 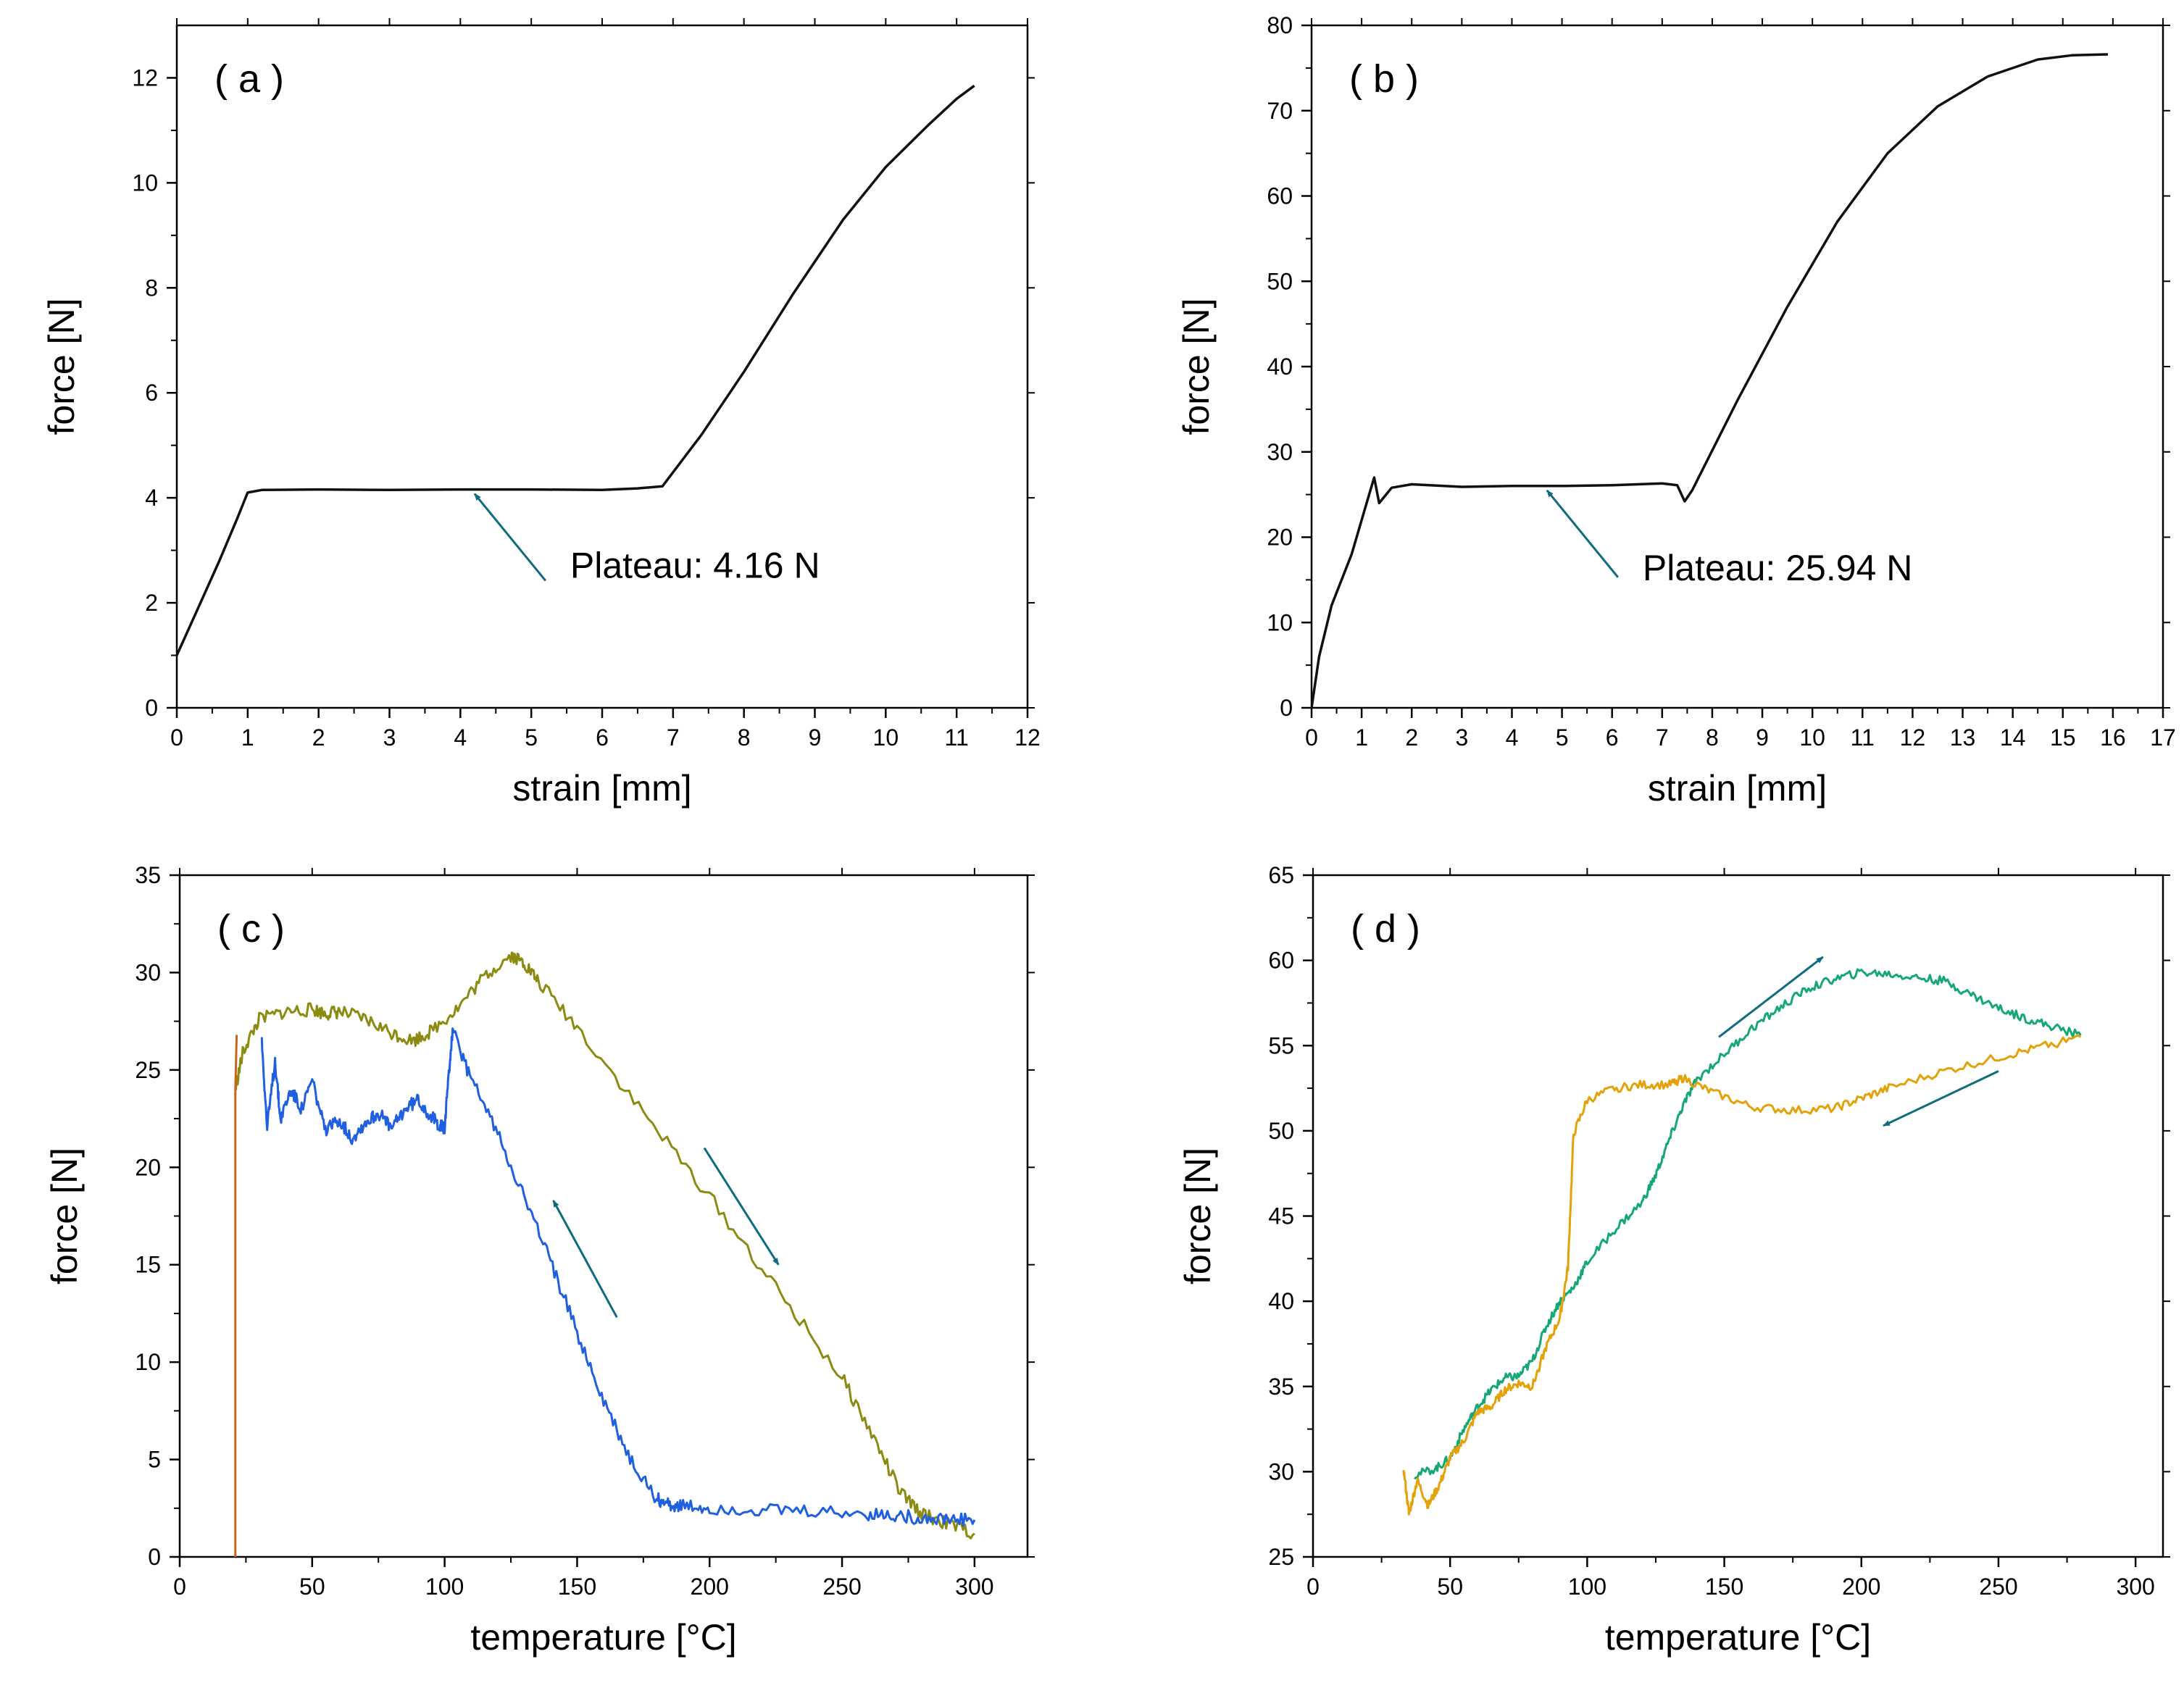 What do you see at coordinates (532, 737) in the screenshot?
I see `x-tick-label: 5` at bounding box center [532, 737].